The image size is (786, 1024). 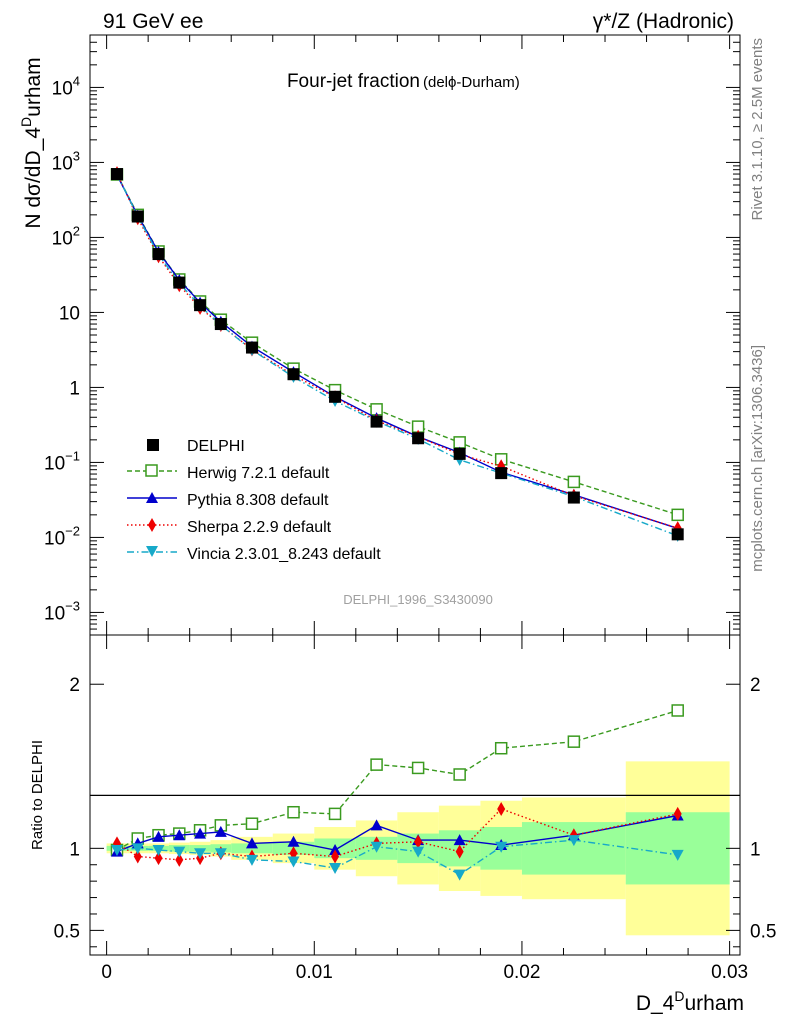 What do you see at coordinates (152, 497) in the screenshot?
I see `legend-marker-pythia` at bounding box center [152, 497].